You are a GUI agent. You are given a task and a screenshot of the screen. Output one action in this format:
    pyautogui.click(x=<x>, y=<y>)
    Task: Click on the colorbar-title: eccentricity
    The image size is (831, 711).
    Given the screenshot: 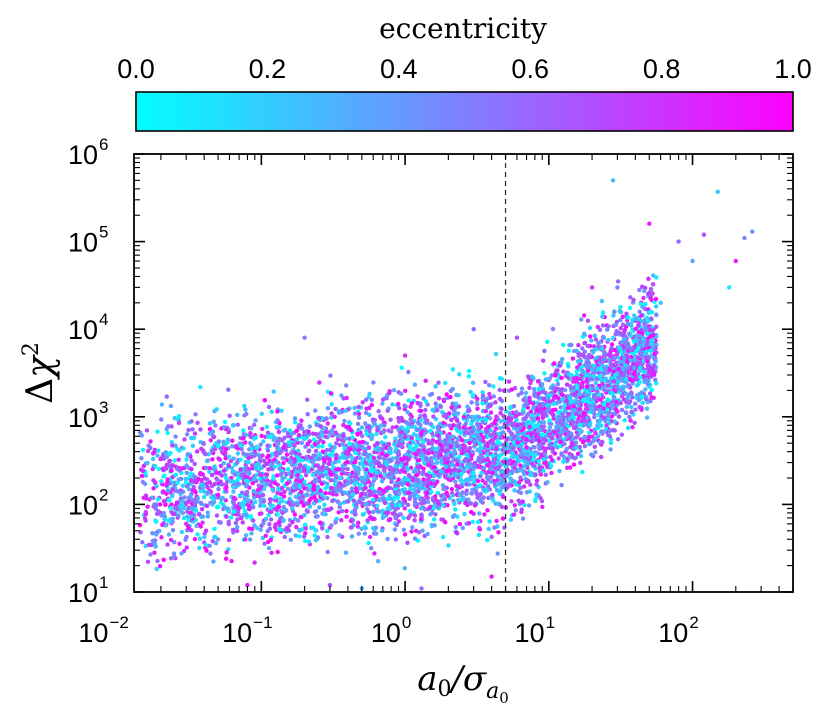 What is the action you would take?
    pyautogui.click(x=463, y=28)
    